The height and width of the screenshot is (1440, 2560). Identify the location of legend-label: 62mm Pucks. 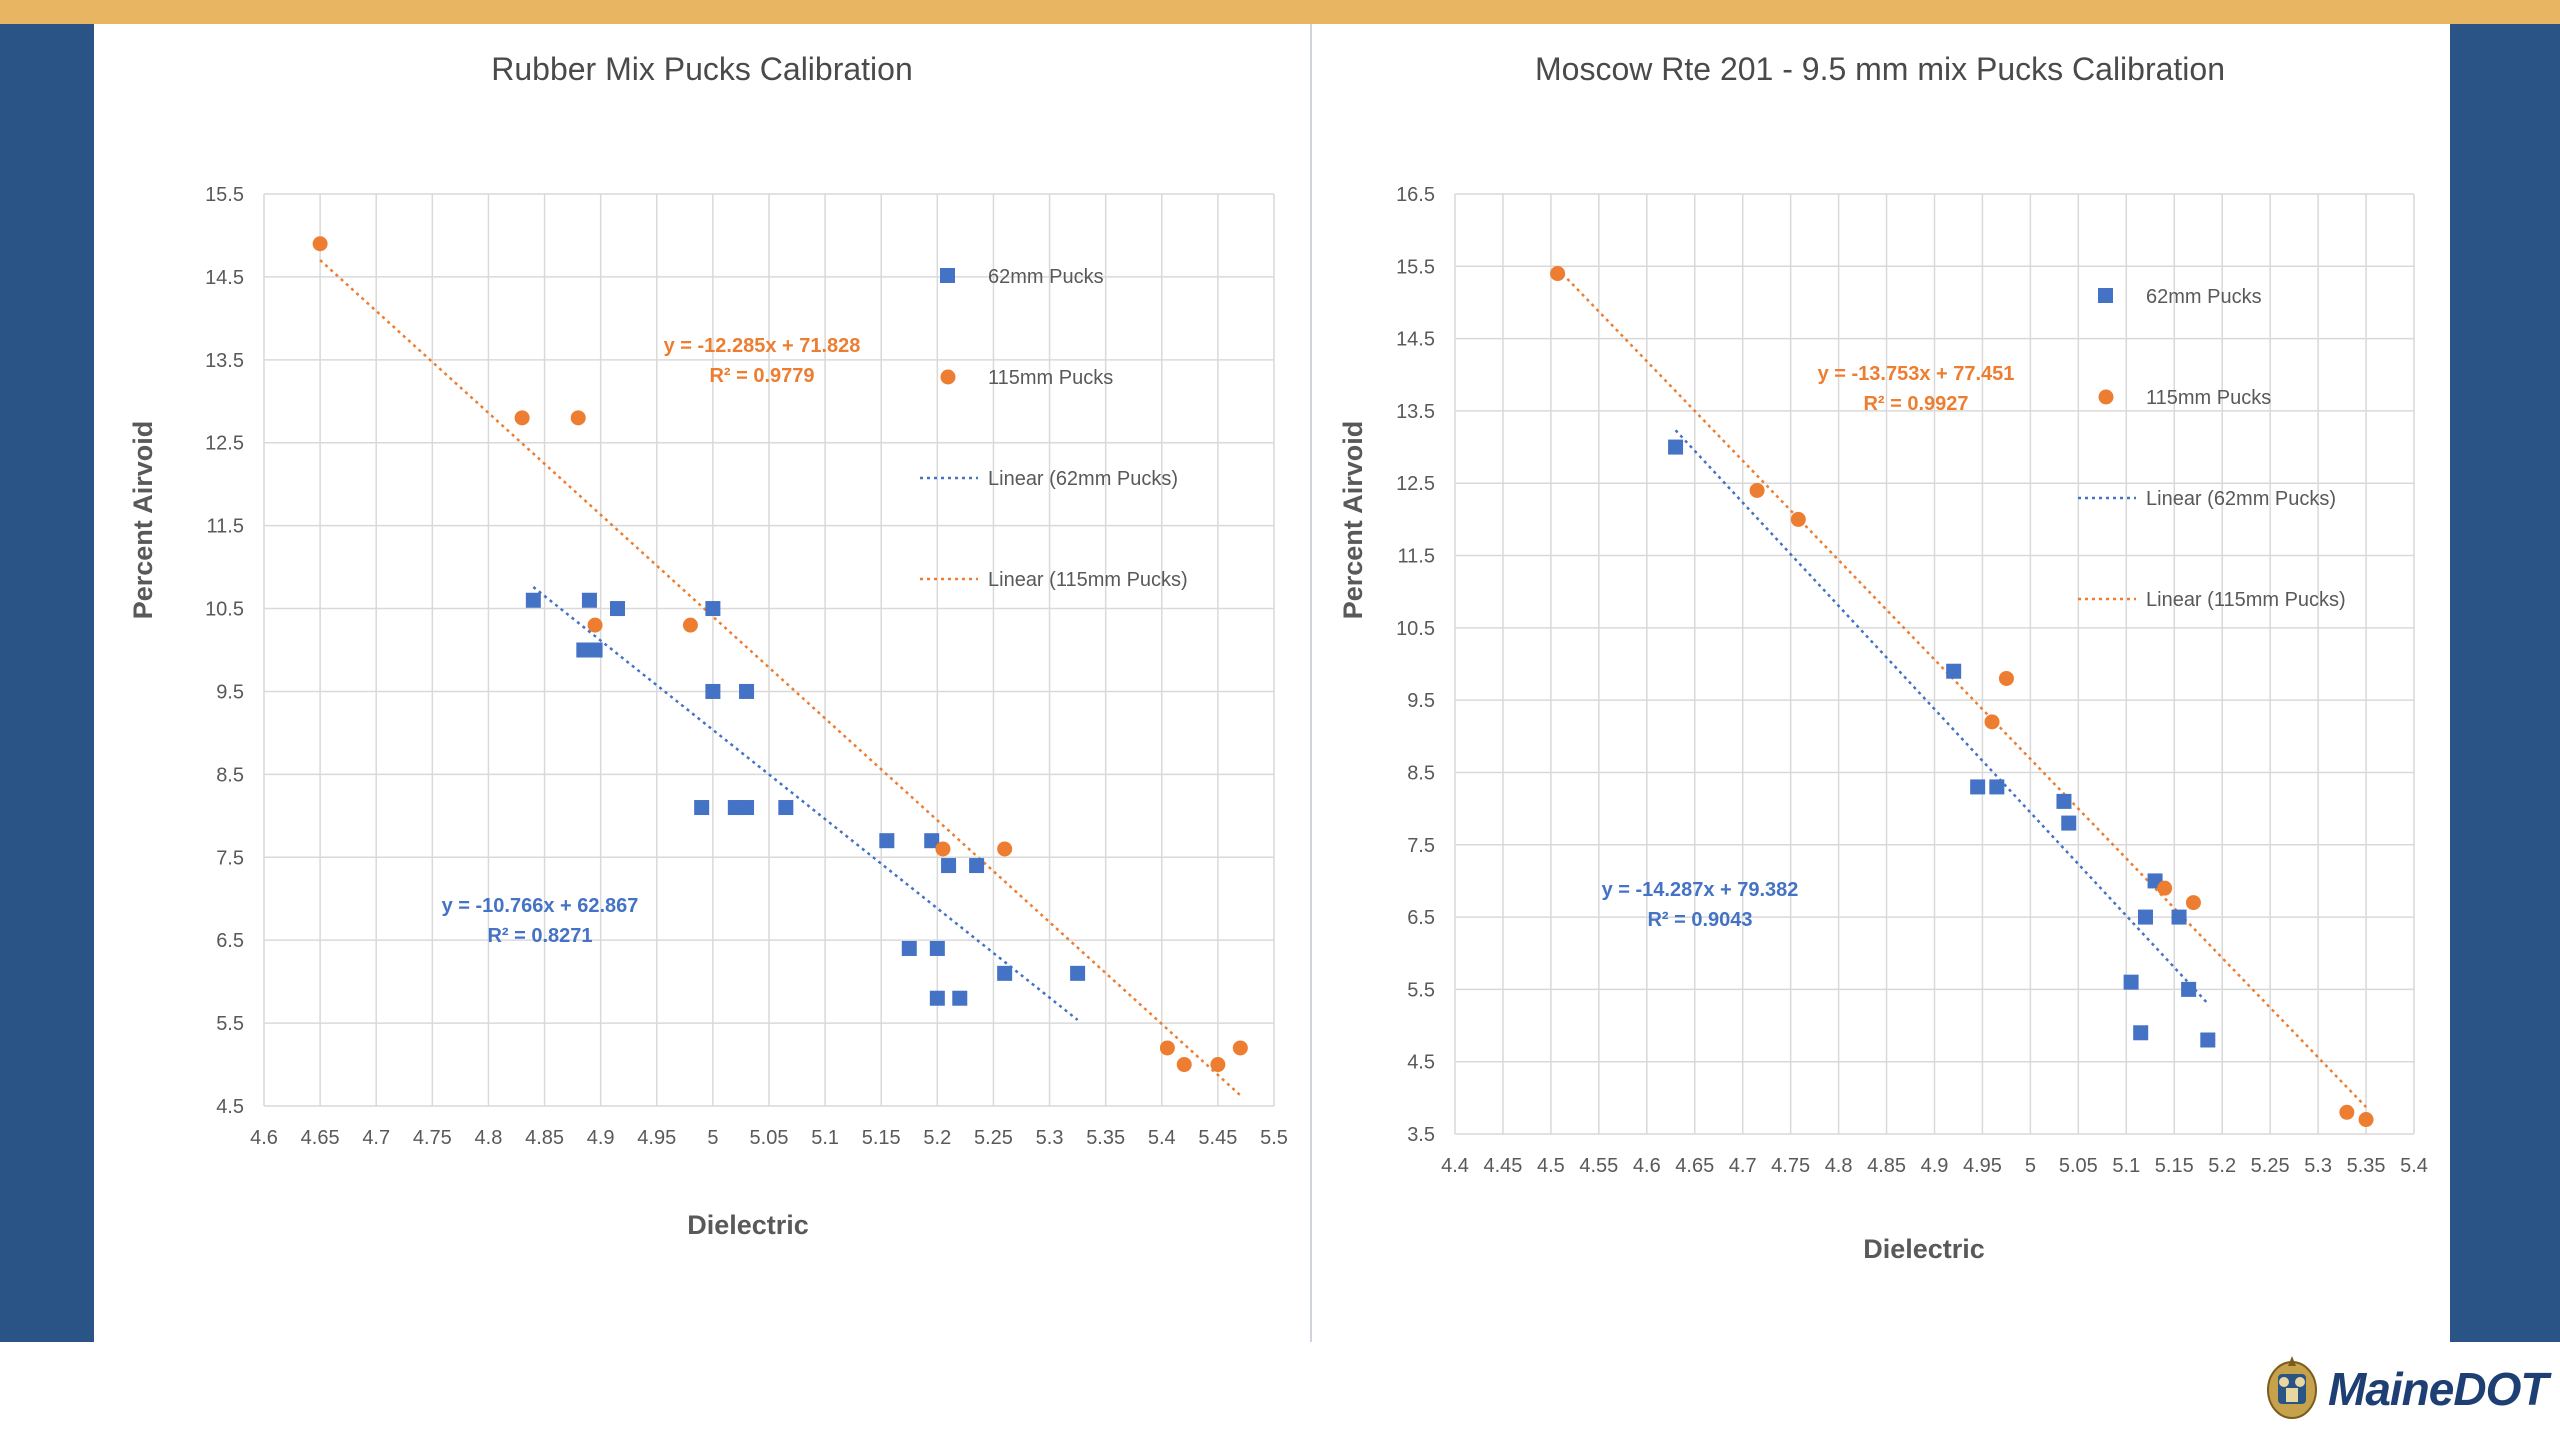
(2204, 297).